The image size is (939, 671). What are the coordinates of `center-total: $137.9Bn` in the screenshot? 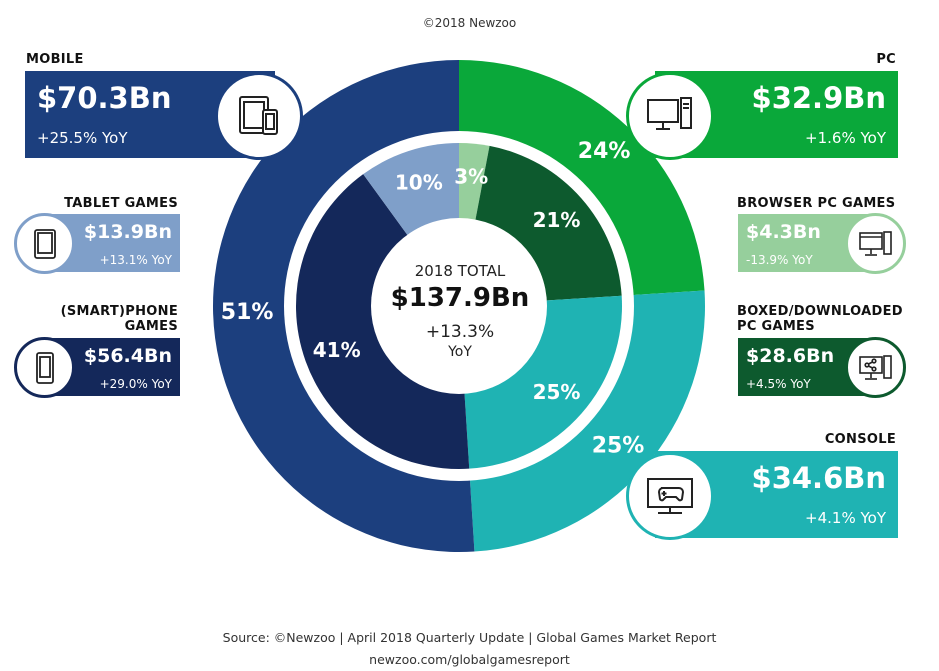 It's located at (460, 298).